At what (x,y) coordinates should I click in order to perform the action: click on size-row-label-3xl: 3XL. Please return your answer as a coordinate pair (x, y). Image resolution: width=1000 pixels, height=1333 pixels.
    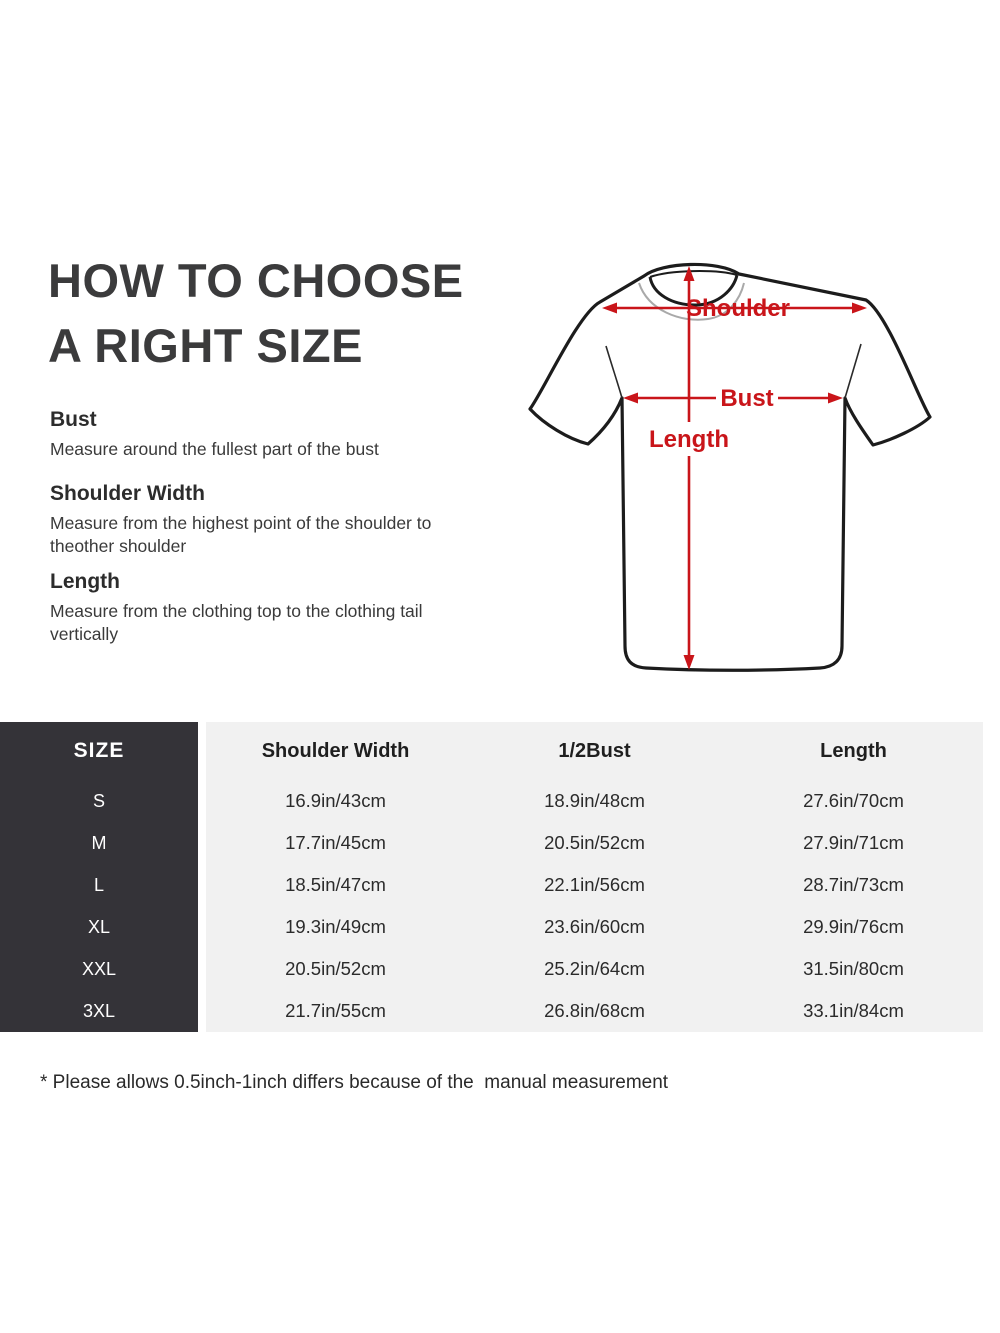
    Looking at the image, I should click on (99, 1010).